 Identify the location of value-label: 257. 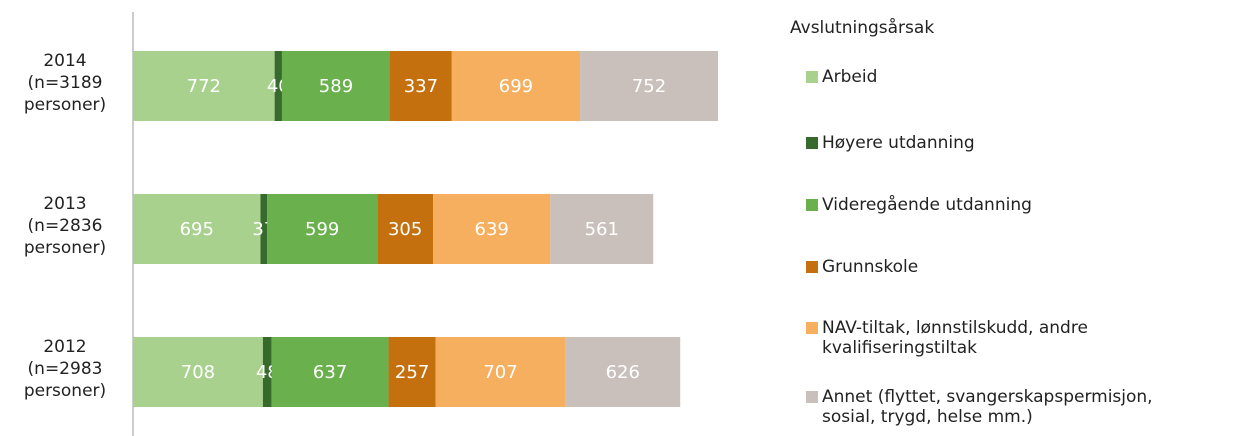
(412, 372).